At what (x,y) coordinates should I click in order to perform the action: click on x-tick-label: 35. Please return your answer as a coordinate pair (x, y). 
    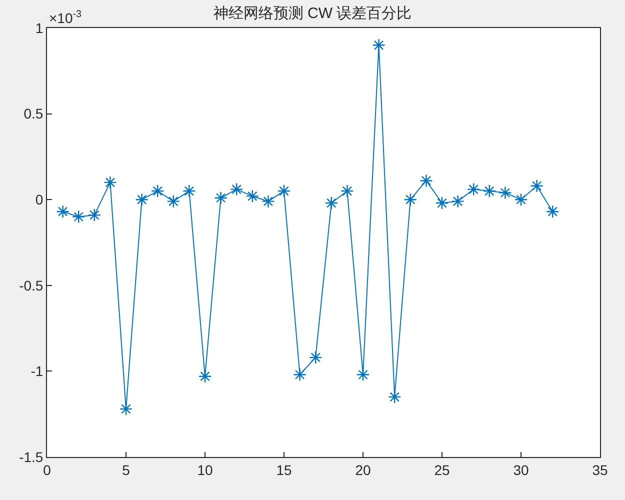
    Looking at the image, I should click on (600, 470).